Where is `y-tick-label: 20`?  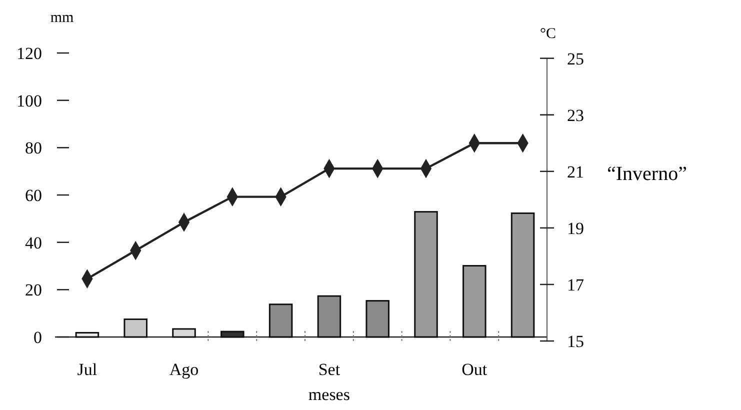
y-tick-label: 20 is located at coordinates (33, 290).